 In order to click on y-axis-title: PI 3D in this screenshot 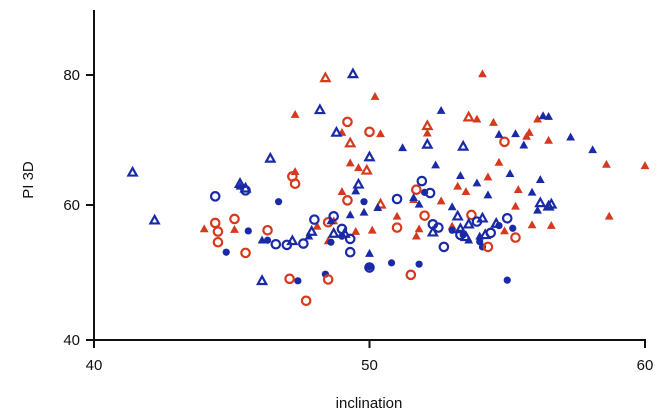, I will do `click(28, 180)`.